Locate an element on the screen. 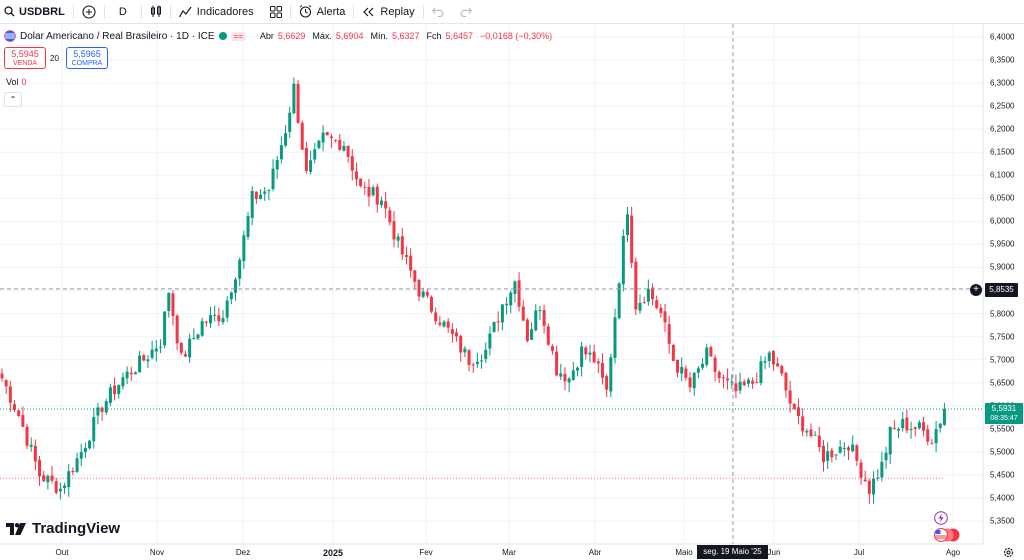 This screenshot has height=560, width=1024. price-tick-label: 5,6500 is located at coordinates (1002, 383).